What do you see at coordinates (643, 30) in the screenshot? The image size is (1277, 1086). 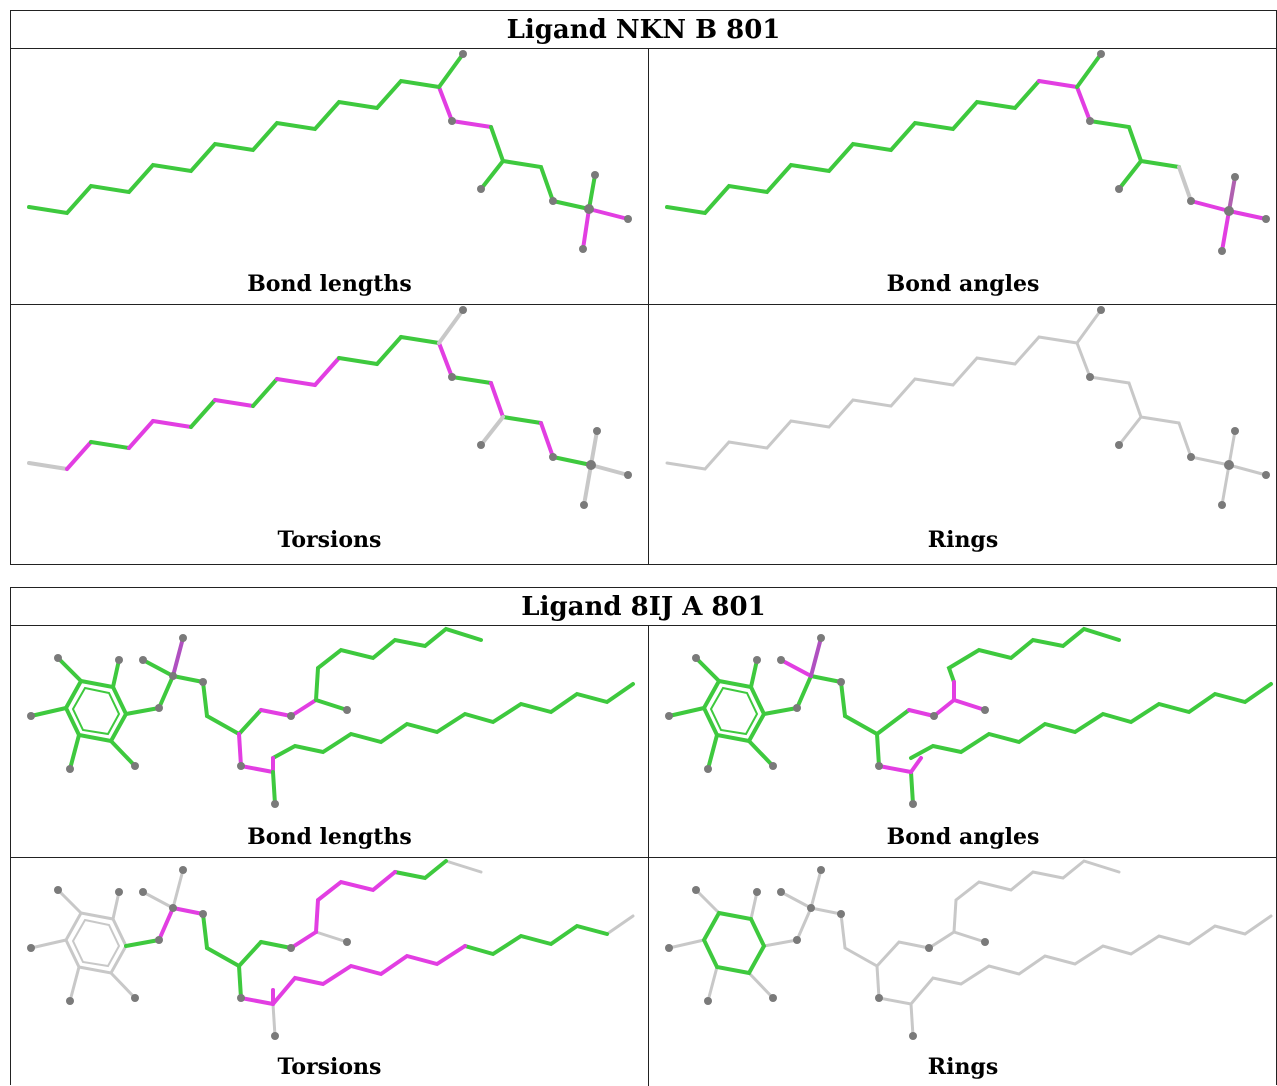 I see `block-title: Ligand NKN B 801` at bounding box center [643, 30].